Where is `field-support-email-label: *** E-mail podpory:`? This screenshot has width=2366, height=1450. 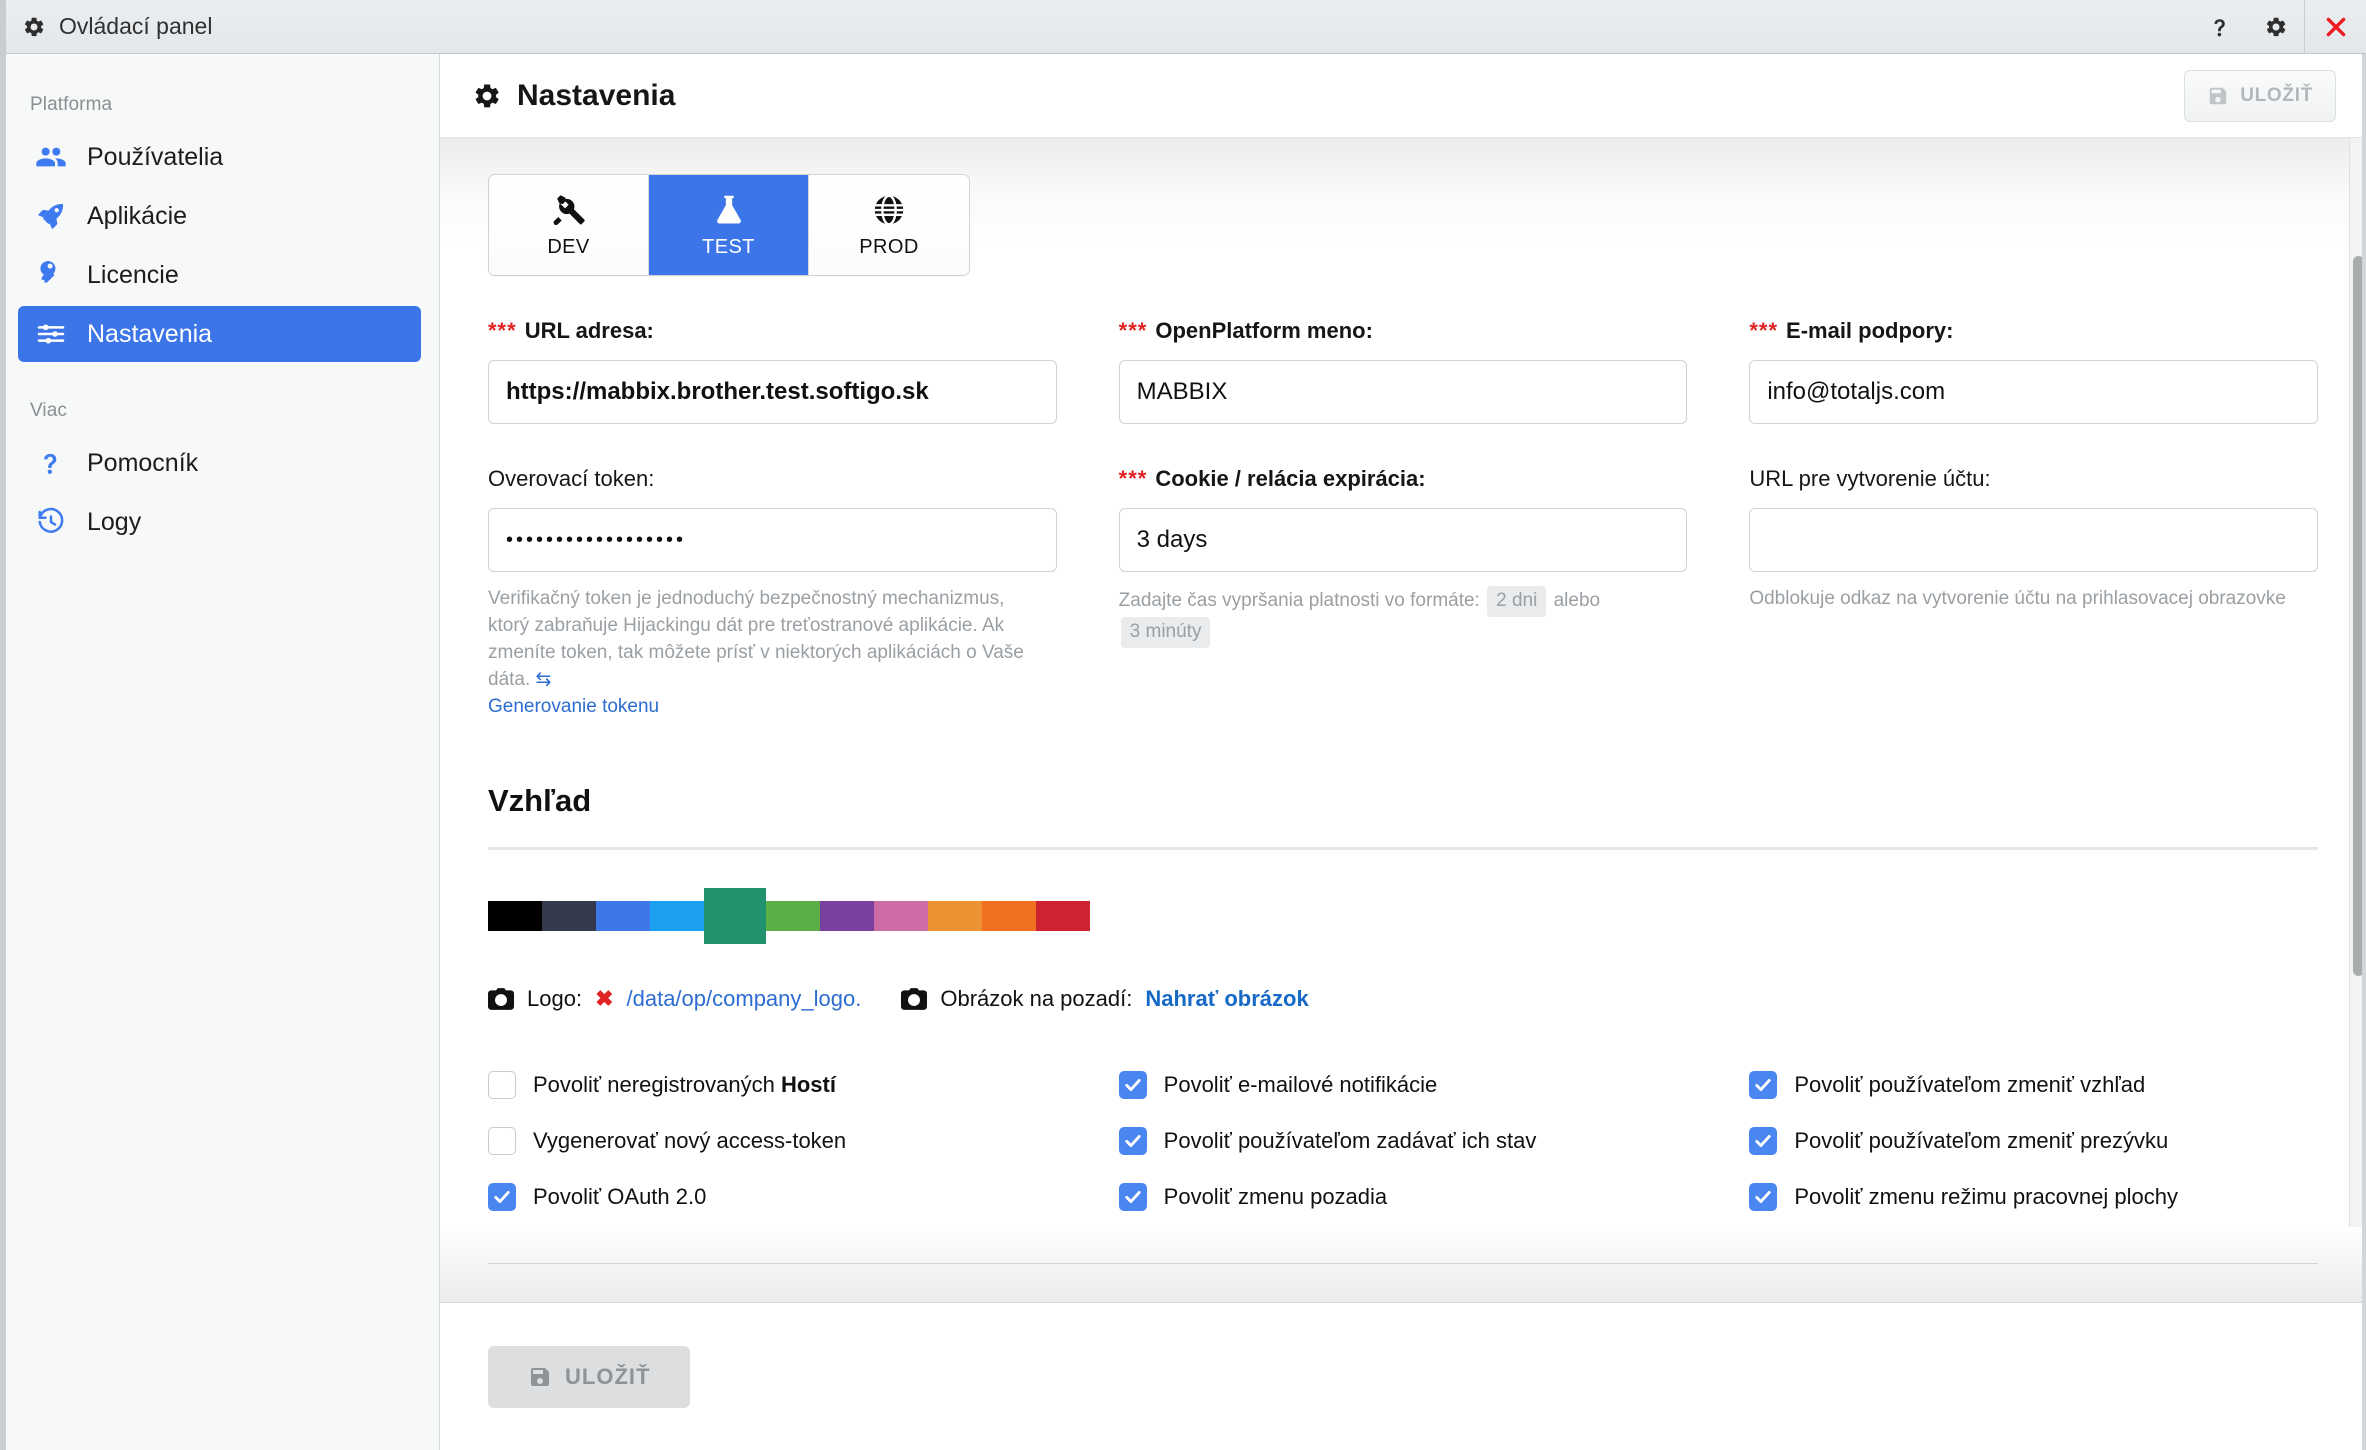
field-support-email-label: *** E-mail podpory: is located at coordinates (2033, 331).